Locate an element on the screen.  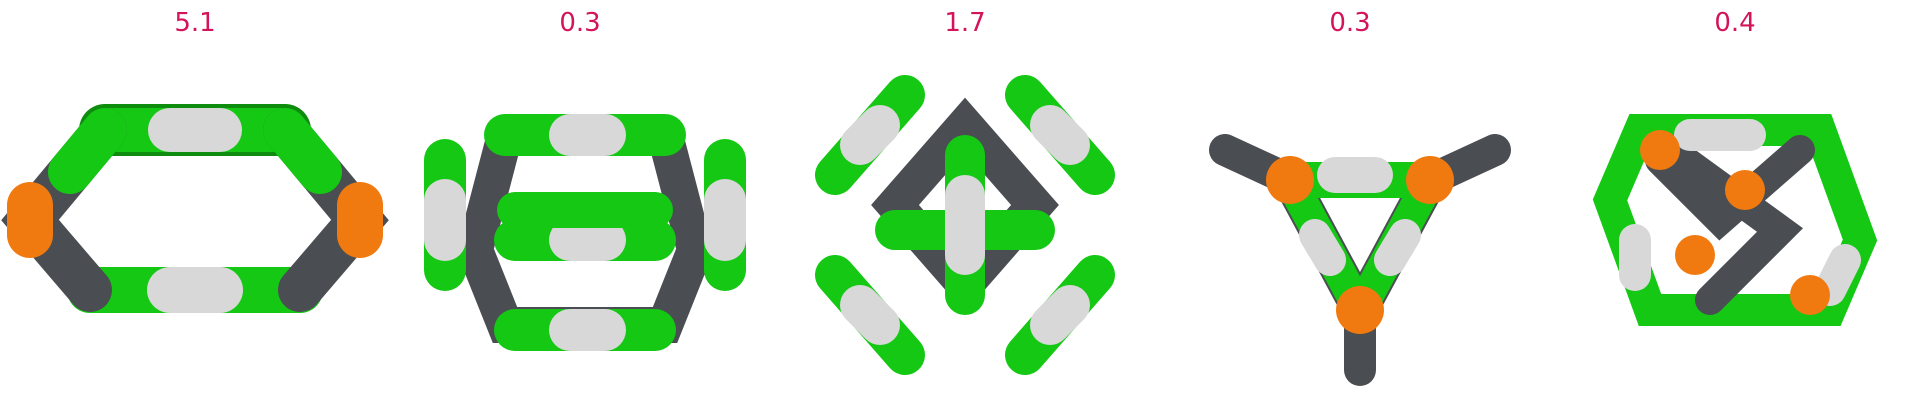
value-label-1: 5.1 is located at coordinates (195, 23).